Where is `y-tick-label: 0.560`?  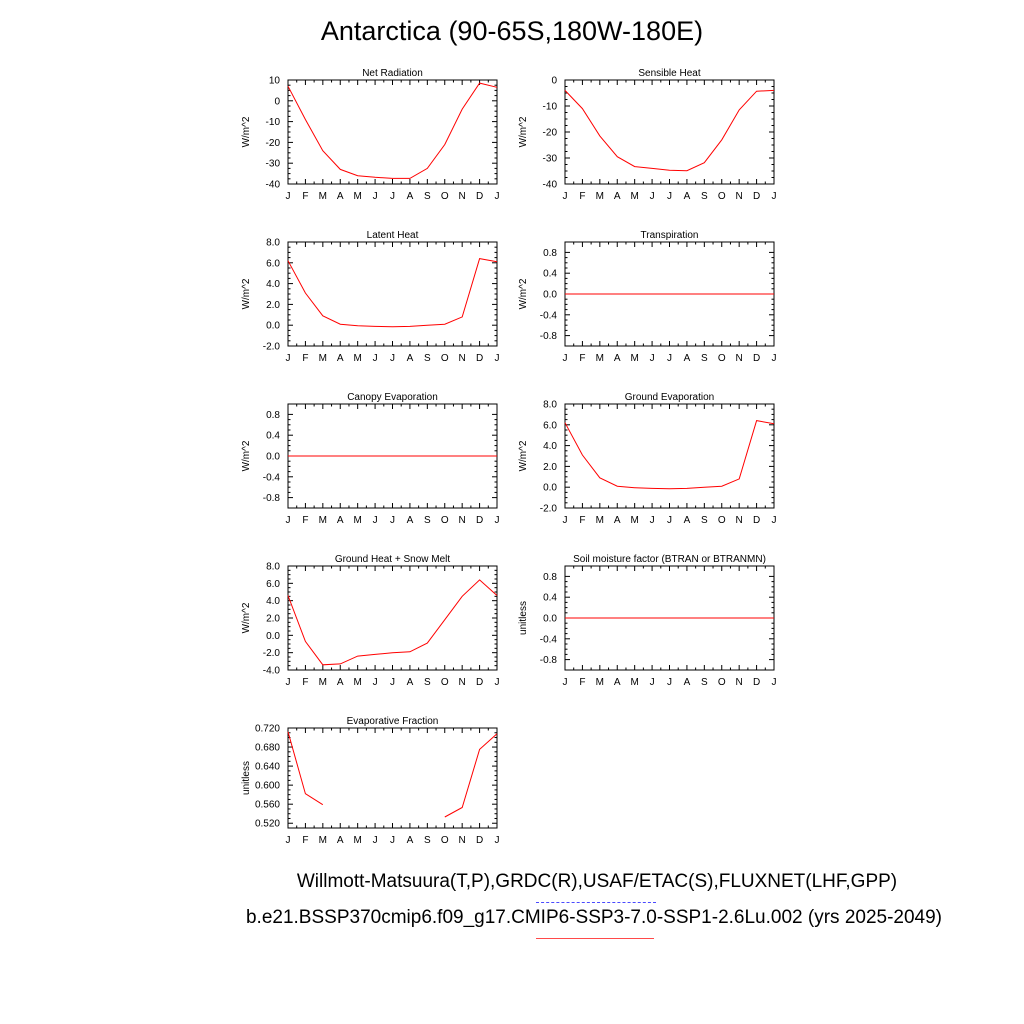 y-tick-label: 0.560 is located at coordinates (267, 805).